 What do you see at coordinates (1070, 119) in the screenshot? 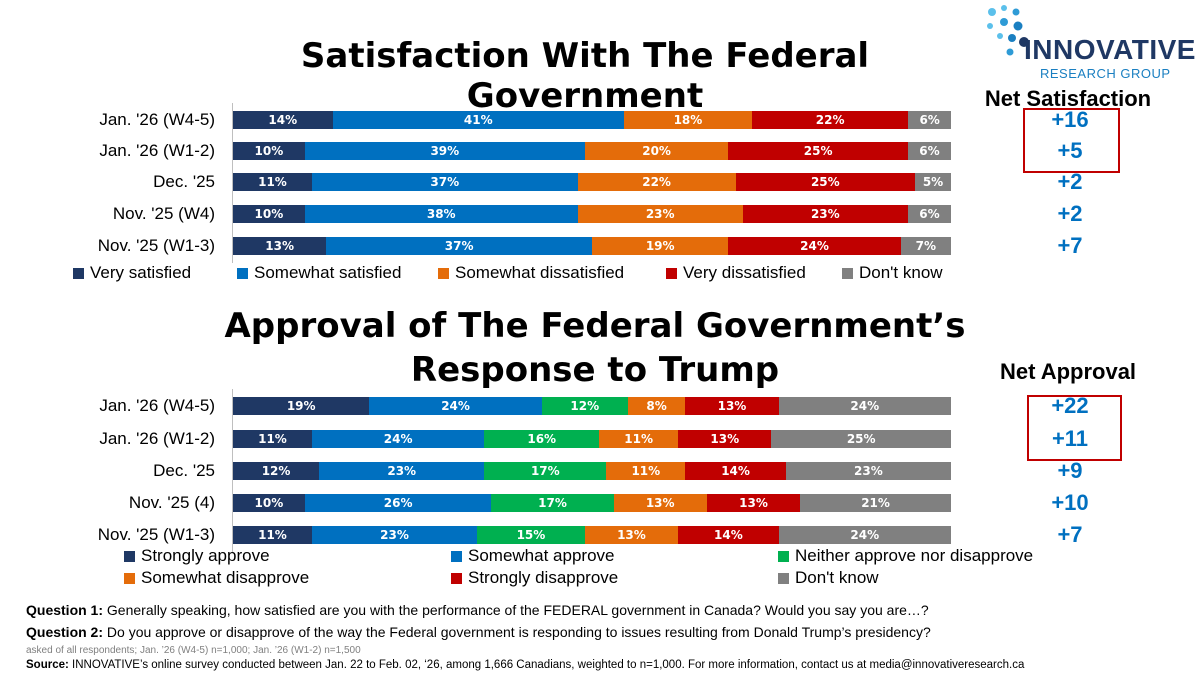
I see `satisfaction-net-value: +16` at bounding box center [1070, 119].